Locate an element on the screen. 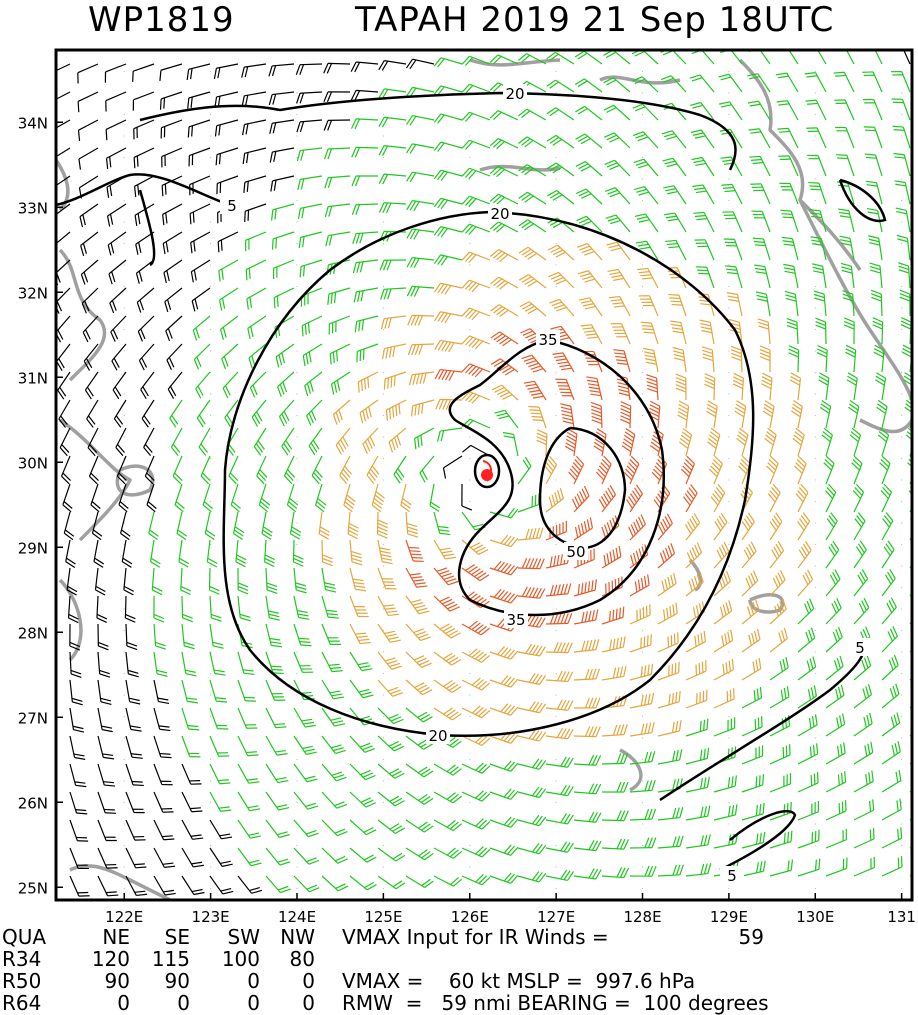 This screenshot has height=1015, width=918. x-tick-label: 125E is located at coordinates (383, 917).